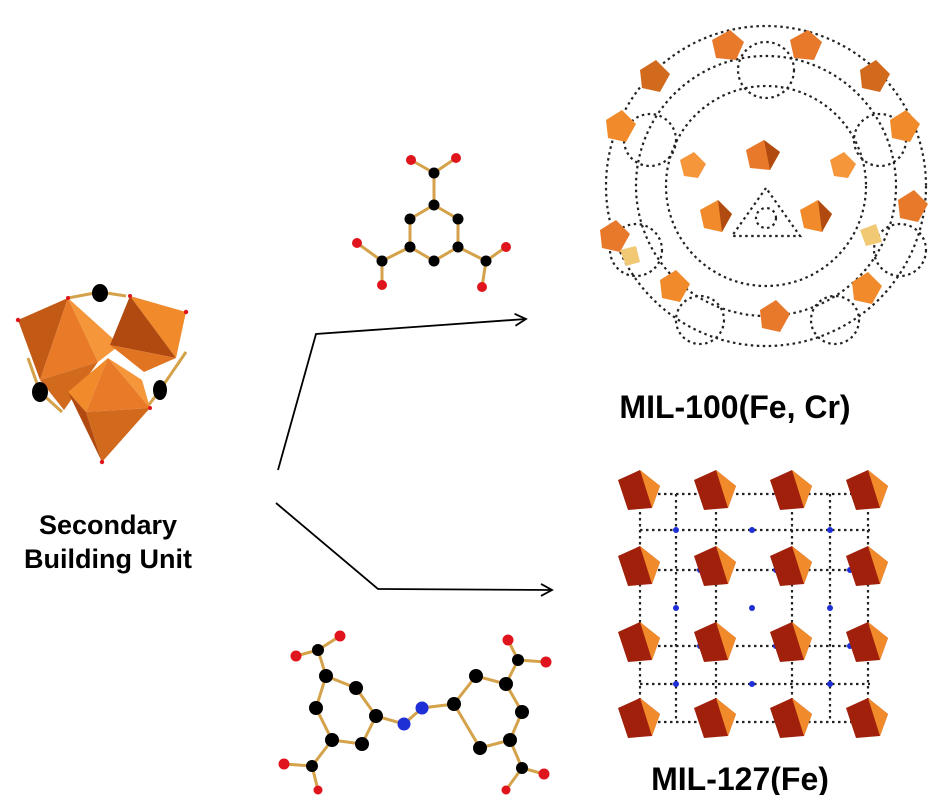 The image size is (937, 795). Describe the element at coordinates (734, 407) in the screenshot. I see `mil100-label: MIL-100(Fe, Cr)` at that location.